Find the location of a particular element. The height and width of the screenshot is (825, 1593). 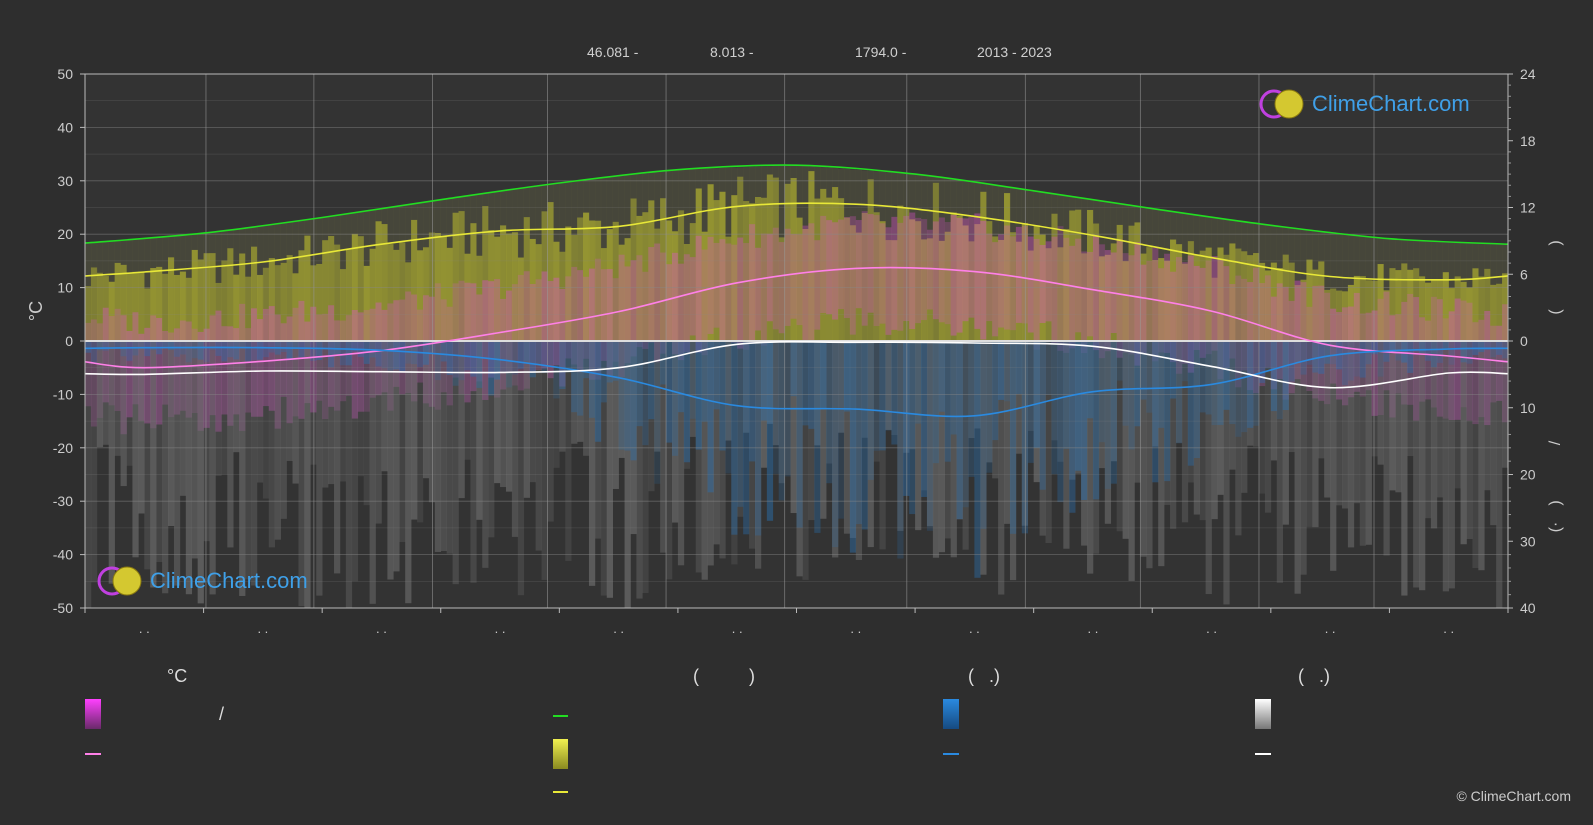

x-tick-label: . . is located at coordinates (144, 628).